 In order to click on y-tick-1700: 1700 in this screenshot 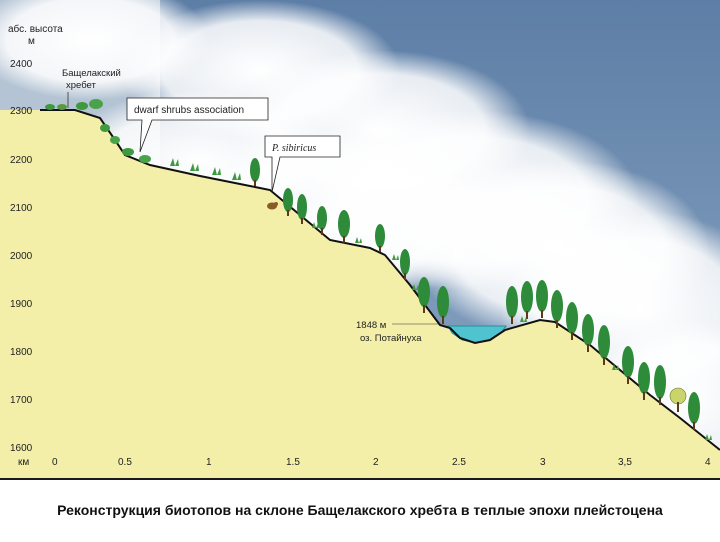, I will do `click(21, 400)`.